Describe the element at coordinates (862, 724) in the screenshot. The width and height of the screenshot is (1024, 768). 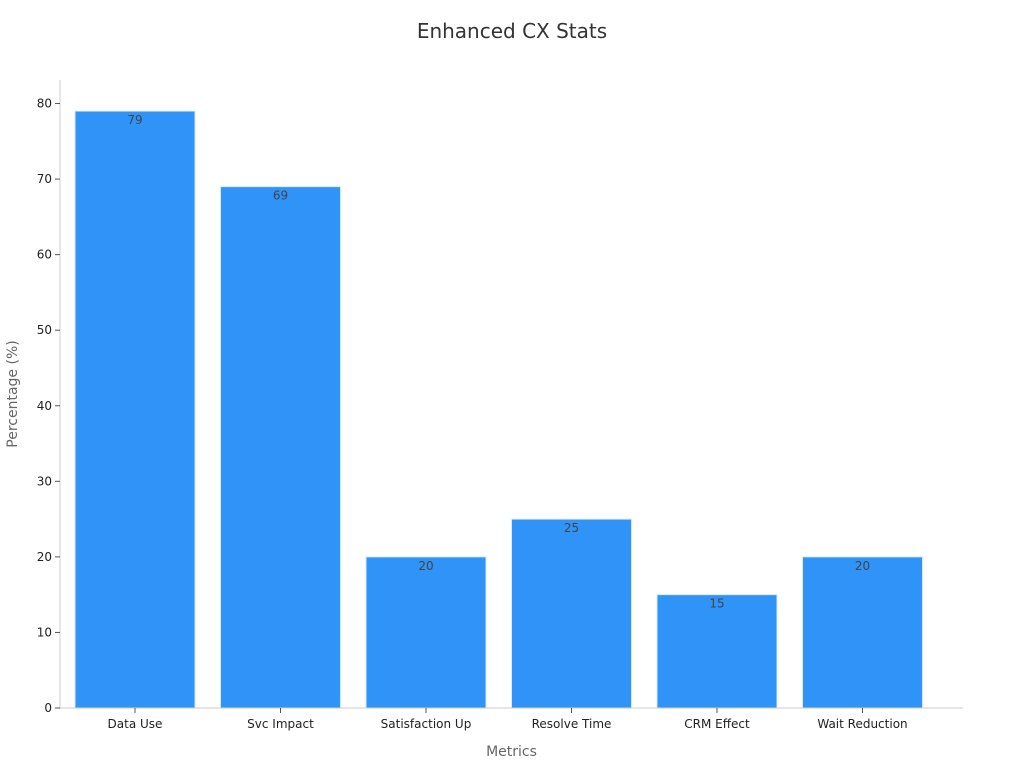
I see `x-tick-label: Wait Reduction` at that location.